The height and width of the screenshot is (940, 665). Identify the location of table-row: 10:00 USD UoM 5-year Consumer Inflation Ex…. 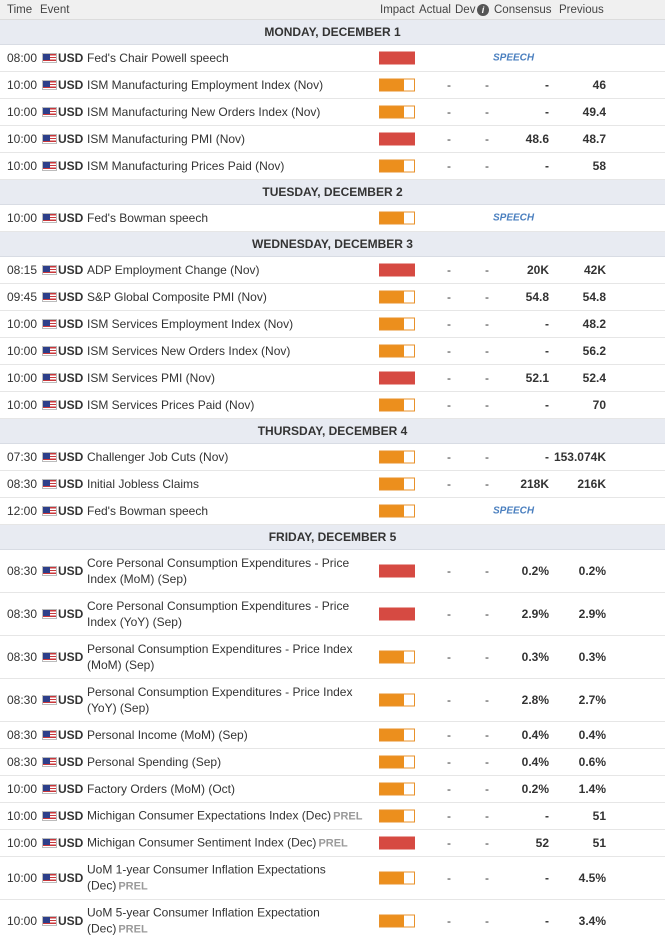
(332, 920).